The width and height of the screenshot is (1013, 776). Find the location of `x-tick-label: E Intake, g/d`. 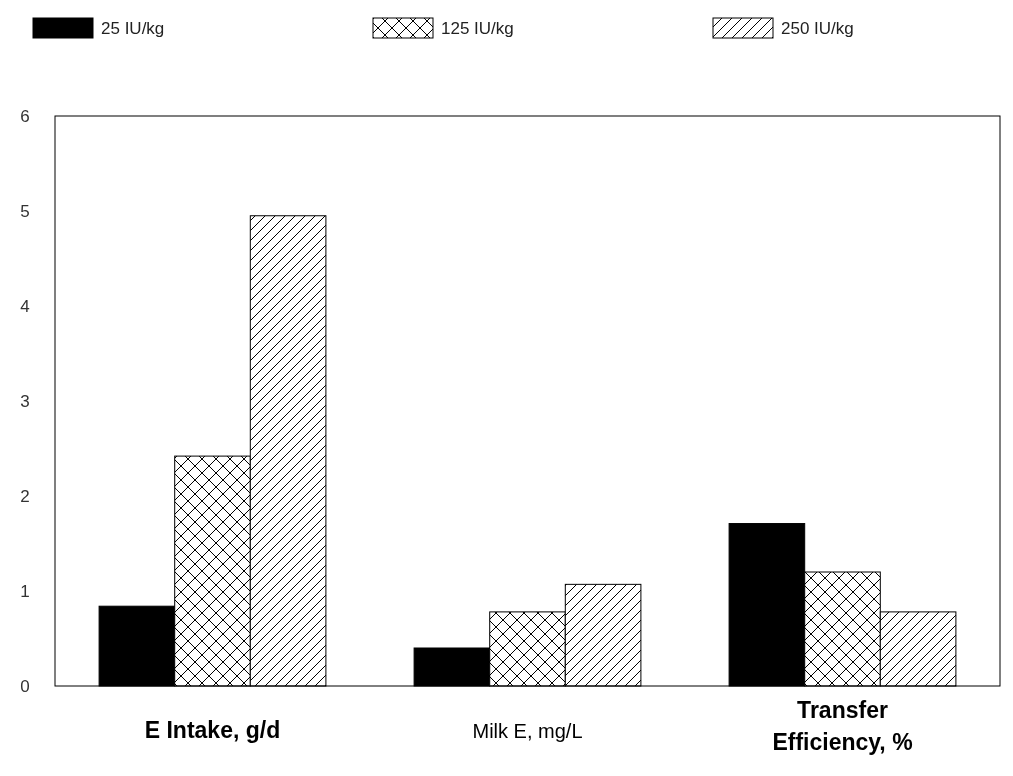

x-tick-label: E Intake, g/d is located at coordinates (212, 730).